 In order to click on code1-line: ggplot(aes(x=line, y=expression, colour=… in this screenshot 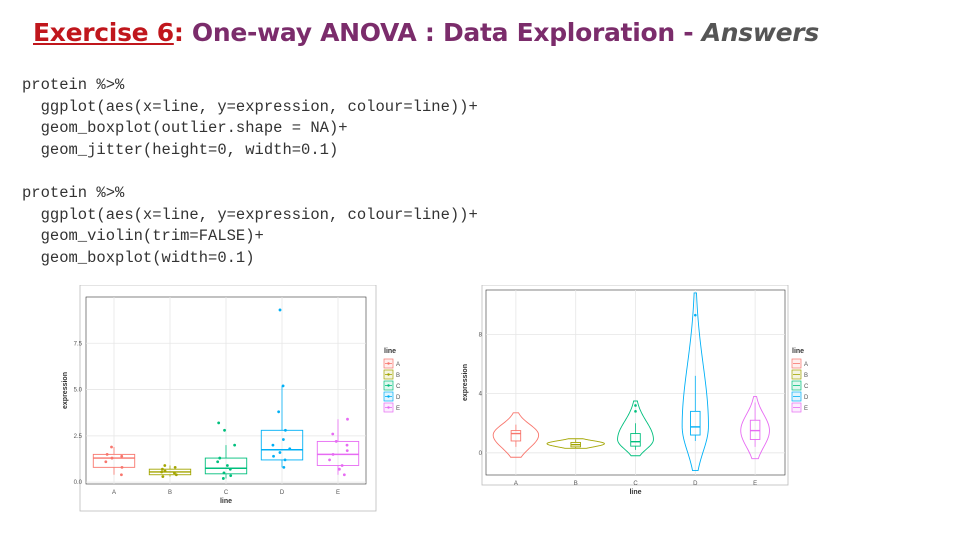, I will do `click(259, 106)`.